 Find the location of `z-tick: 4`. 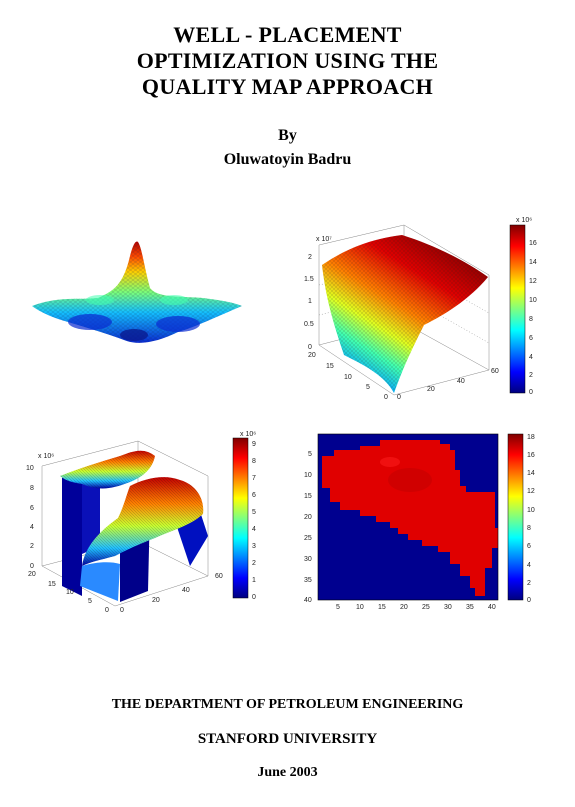

z-tick: 4 is located at coordinates (32, 527).